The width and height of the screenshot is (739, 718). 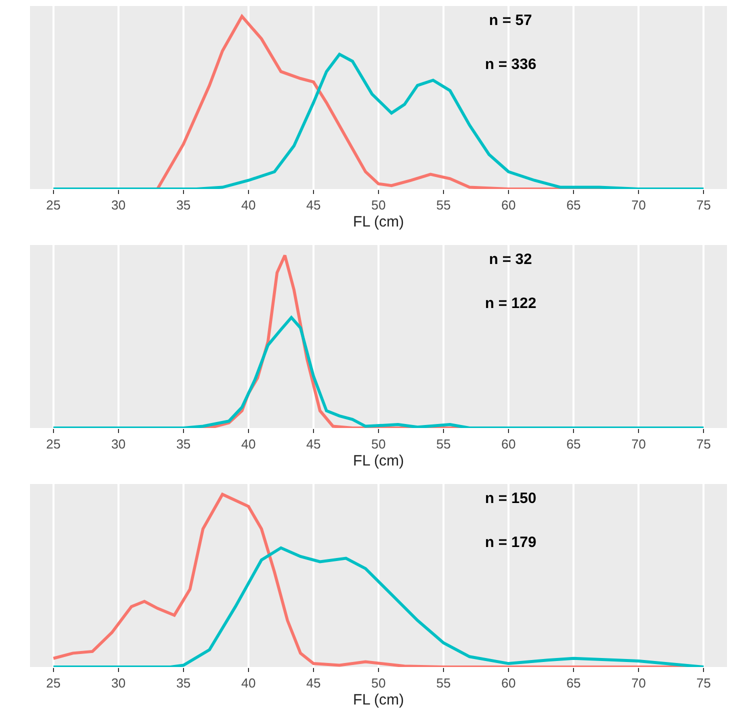 What do you see at coordinates (510, 498) in the screenshot?
I see `annotation: n = 150` at bounding box center [510, 498].